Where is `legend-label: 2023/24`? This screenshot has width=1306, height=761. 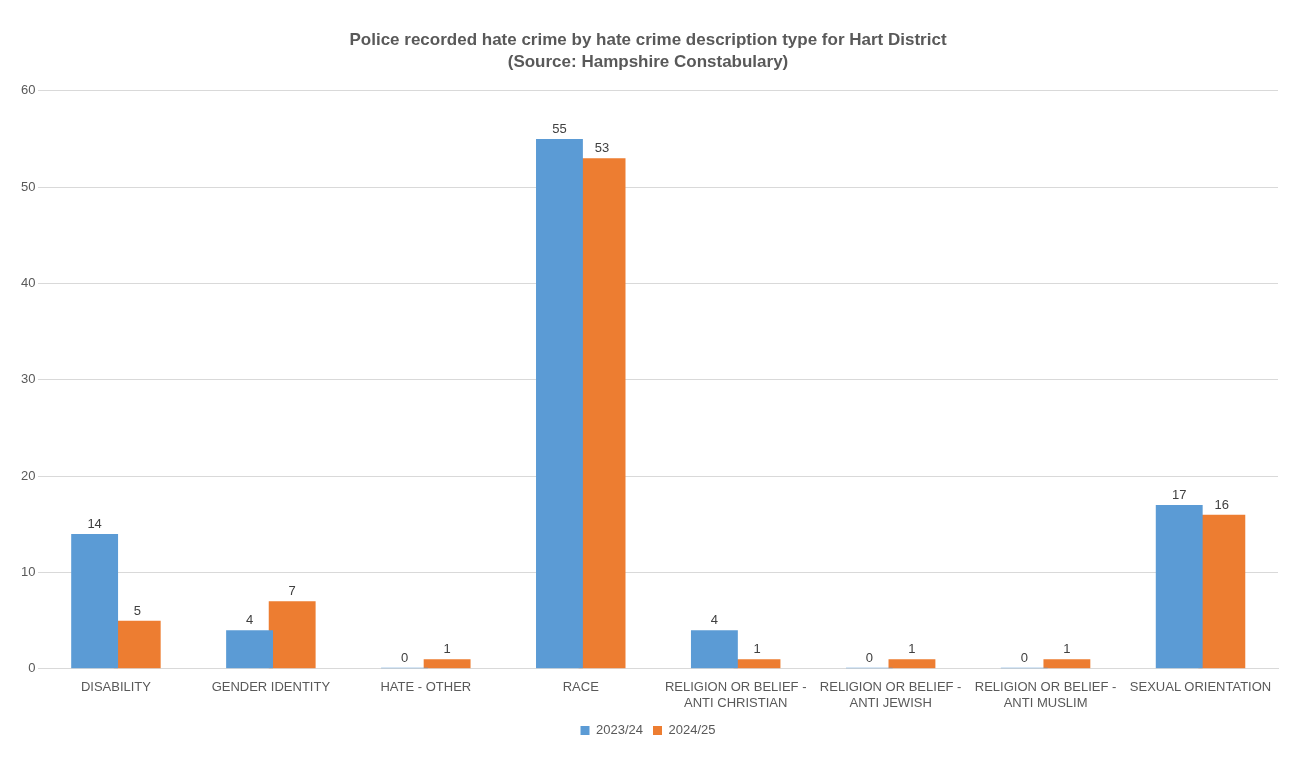
legend-label: 2023/24 is located at coordinates (620, 730).